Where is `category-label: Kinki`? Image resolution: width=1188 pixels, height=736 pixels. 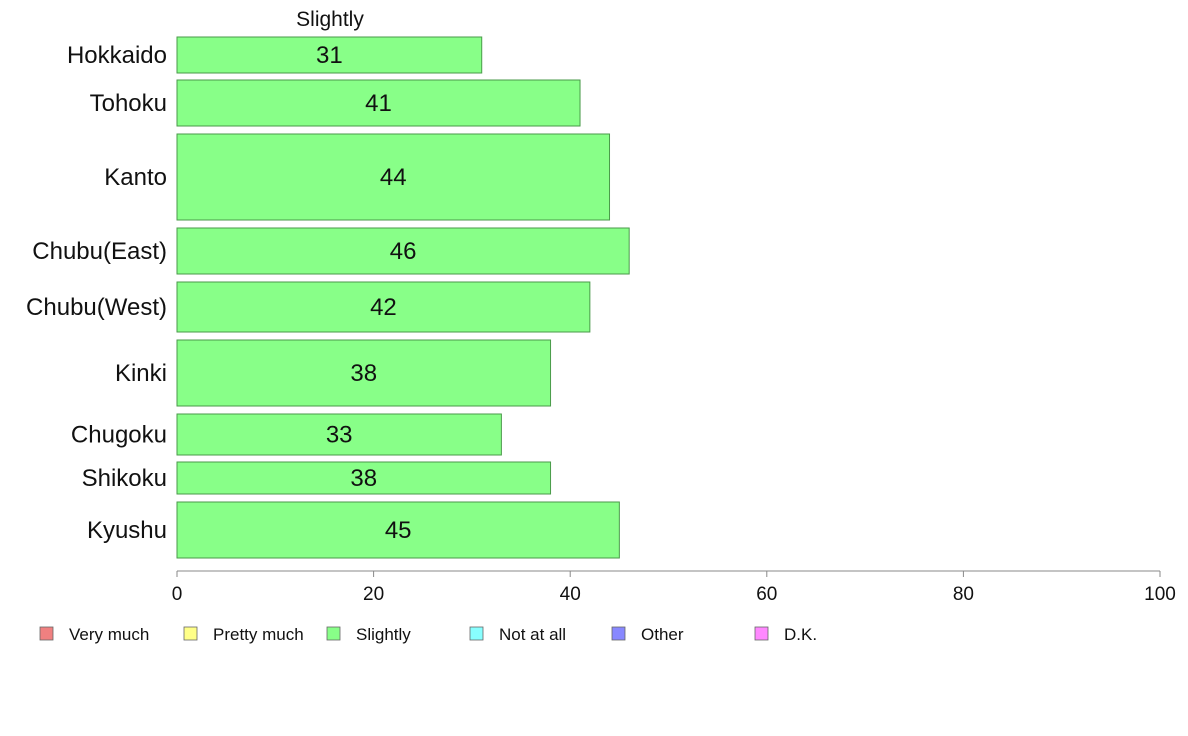 category-label: Kinki is located at coordinates (141, 373).